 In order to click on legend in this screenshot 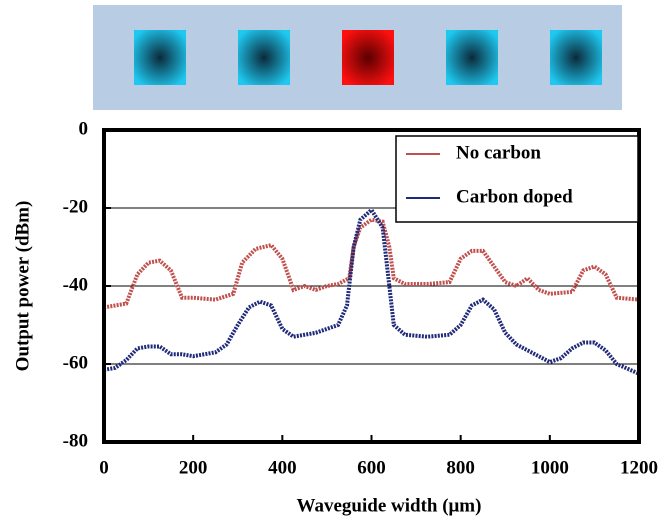, I will do `click(517, 179)`.